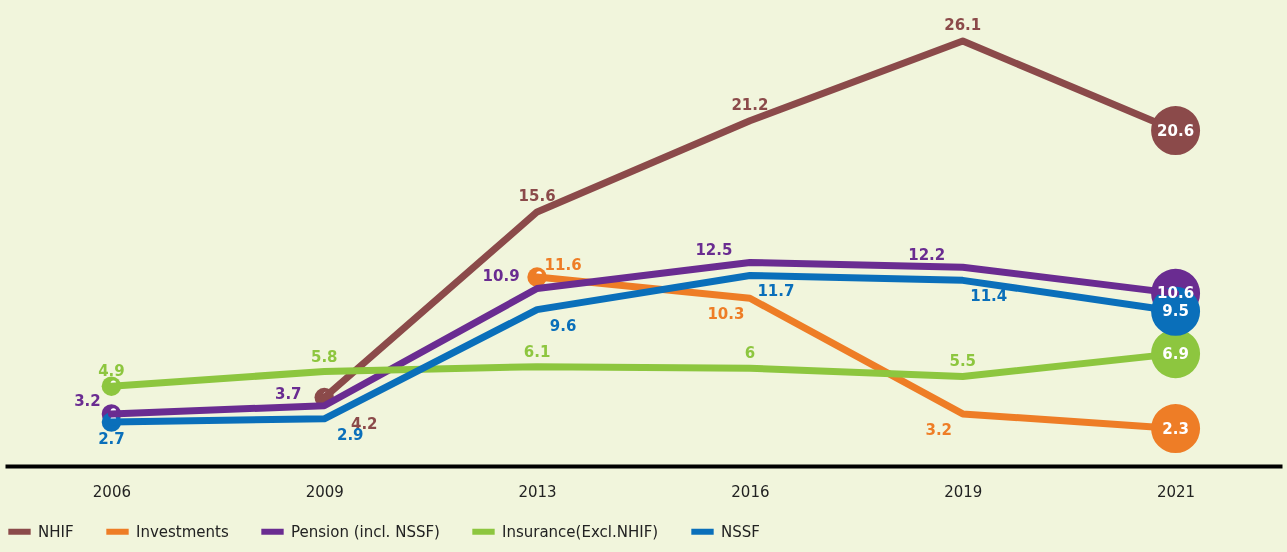 The image size is (1287, 552). Describe the element at coordinates (365, 531) in the screenshot. I see `legend-label: Pension (incl. NSSF)` at that location.